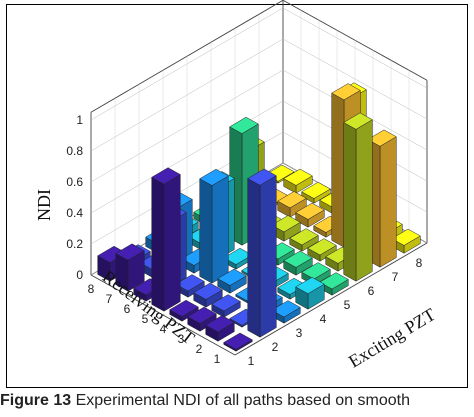 The height and width of the screenshot is (417, 474). What do you see at coordinates (184, 310) in the screenshot?
I see `bar-r4-e1` at bounding box center [184, 310].